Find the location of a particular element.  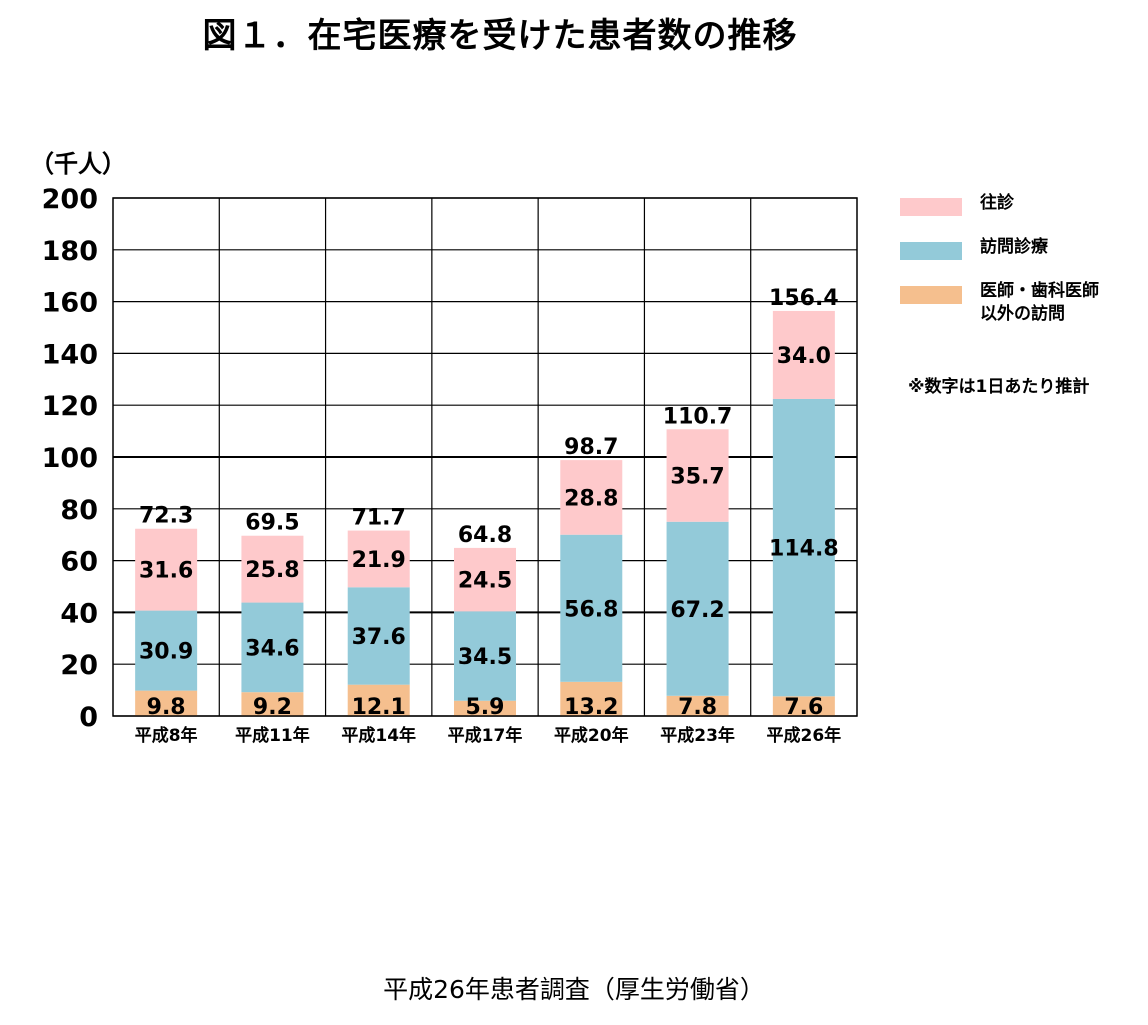

legend: 往診 訪問診療 医師・歯科医師 以外の訪問 is located at coordinates (1022, 258).